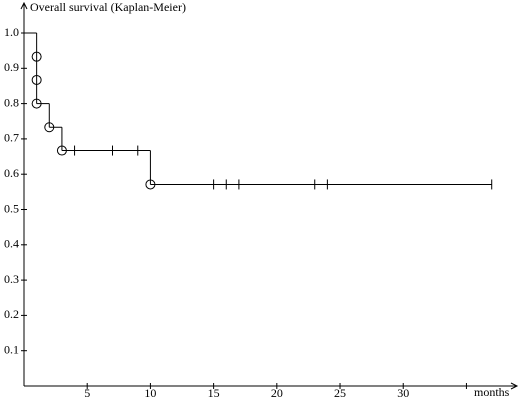  I want to click on y-tick-label: 0.4, so click(11, 244).